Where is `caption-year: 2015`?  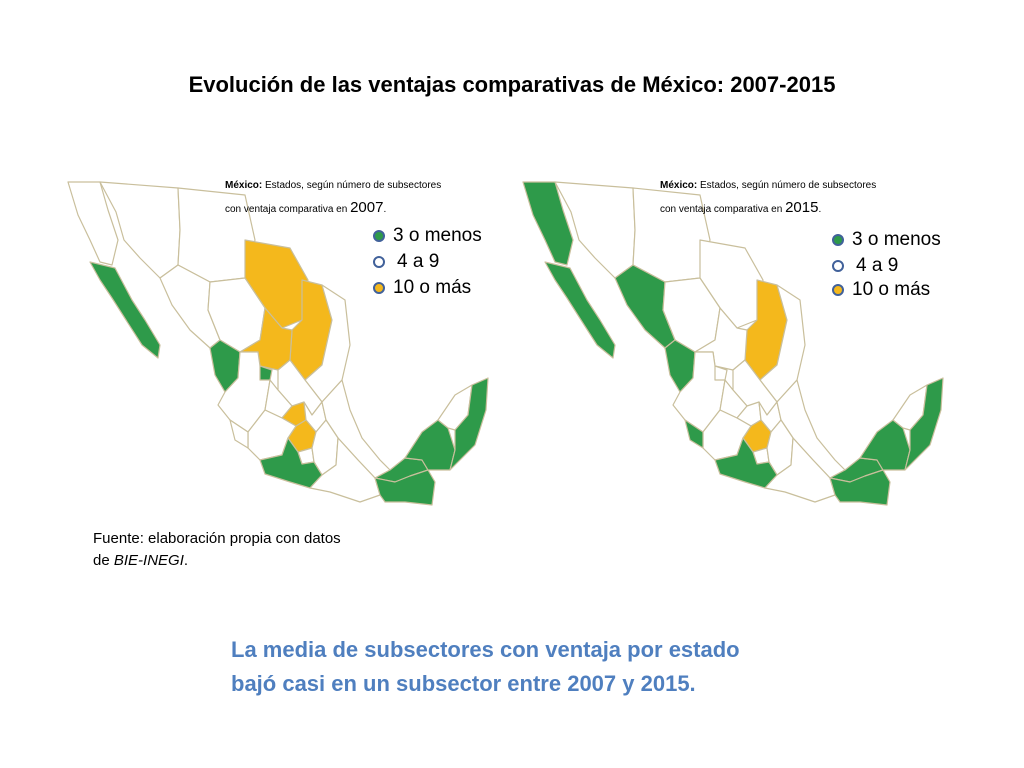 caption-year: 2015 is located at coordinates (802, 207).